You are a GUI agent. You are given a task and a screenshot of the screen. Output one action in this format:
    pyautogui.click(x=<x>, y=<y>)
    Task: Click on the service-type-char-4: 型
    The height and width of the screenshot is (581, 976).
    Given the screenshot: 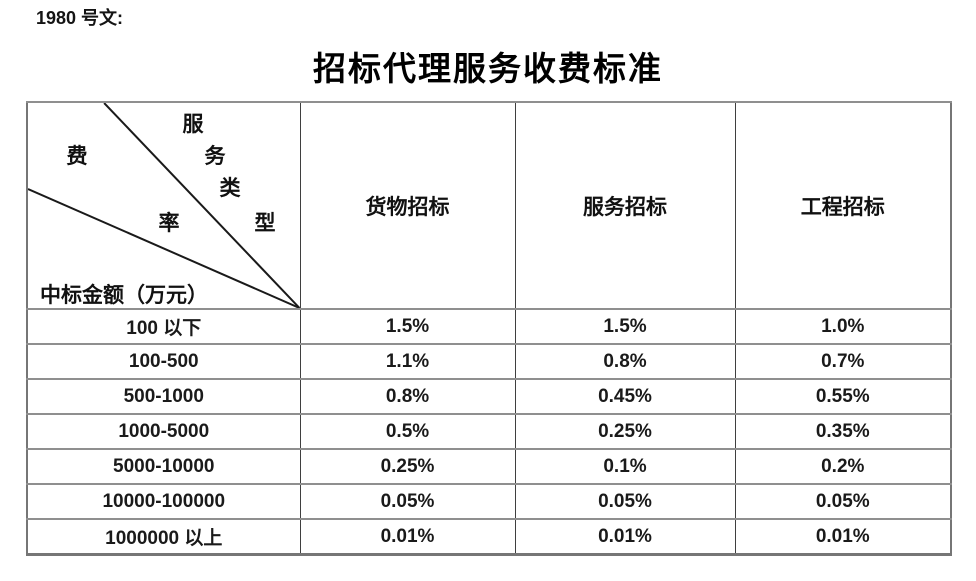 What is the action you would take?
    pyautogui.click(x=265, y=223)
    